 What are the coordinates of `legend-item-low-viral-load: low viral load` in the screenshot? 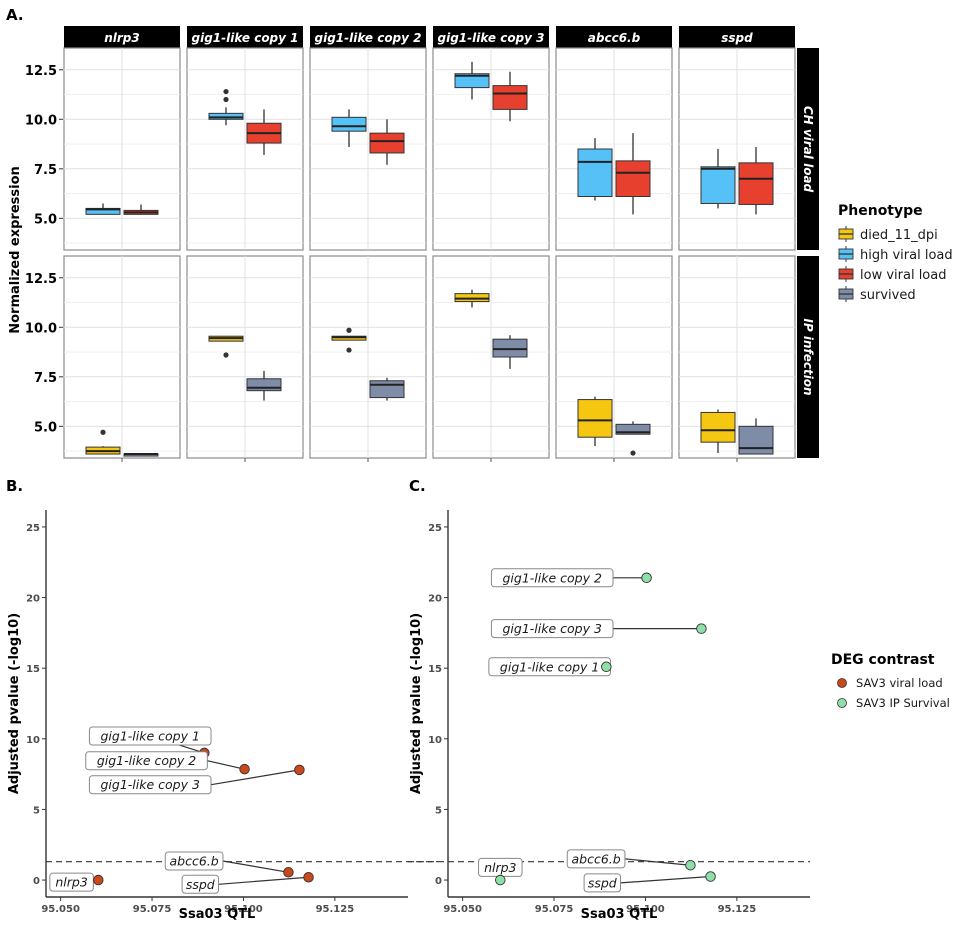 It's located at (892, 274).